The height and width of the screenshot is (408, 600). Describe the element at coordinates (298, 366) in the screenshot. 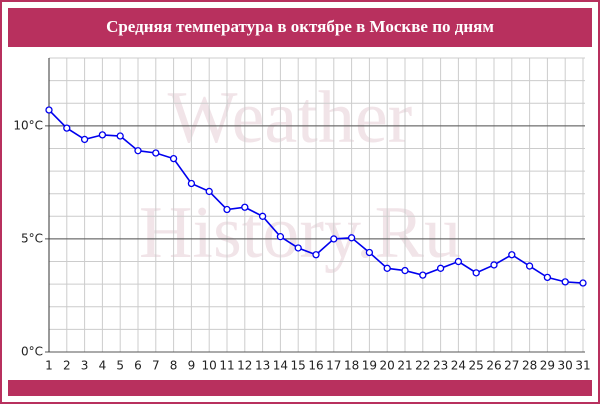

I see `x-tick-label: 15` at that location.